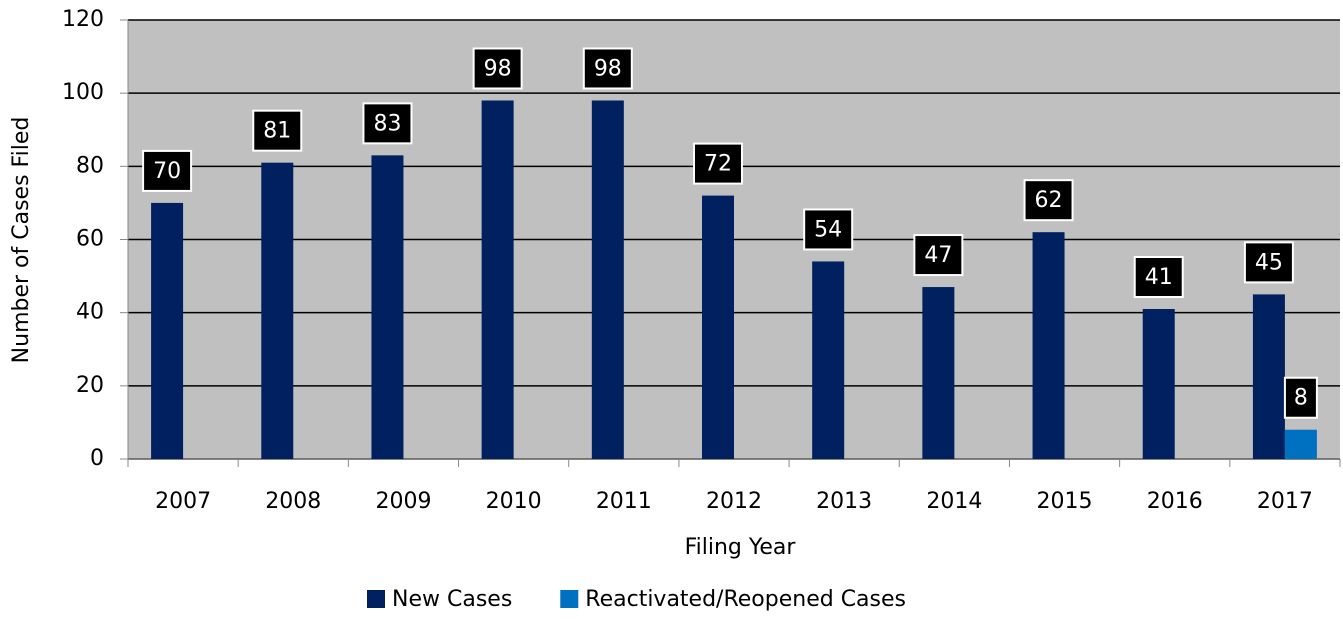 The image size is (1343, 642). What do you see at coordinates (745, 599) in the screenshot?
I see `legend-label: Reactivated/Reopened Cases` at bounding box center [745, 599].